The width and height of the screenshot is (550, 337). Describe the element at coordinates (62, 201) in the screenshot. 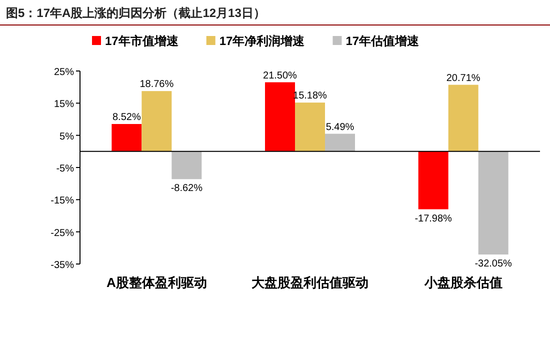

I see `y-tick-label: -15%` at that location.